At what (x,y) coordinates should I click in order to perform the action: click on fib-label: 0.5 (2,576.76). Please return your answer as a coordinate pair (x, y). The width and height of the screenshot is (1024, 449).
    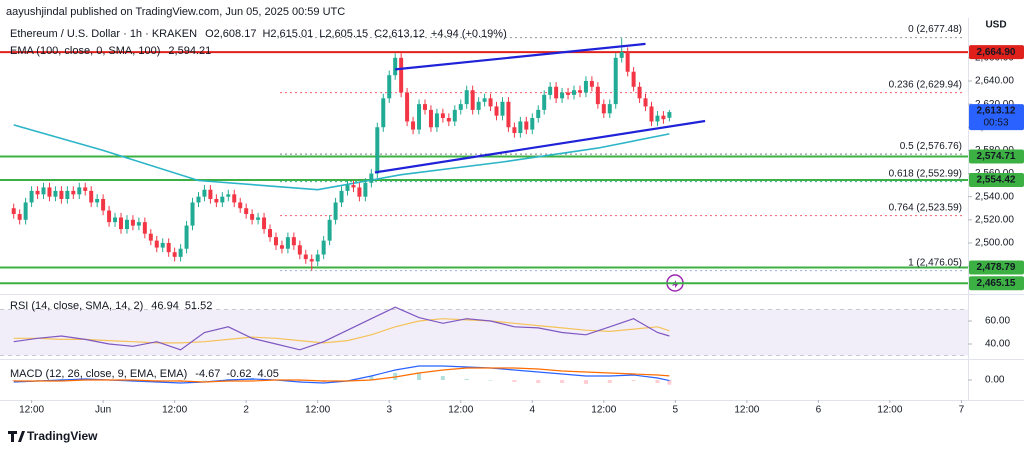
    Looking at the image, I should click on (931, 146).